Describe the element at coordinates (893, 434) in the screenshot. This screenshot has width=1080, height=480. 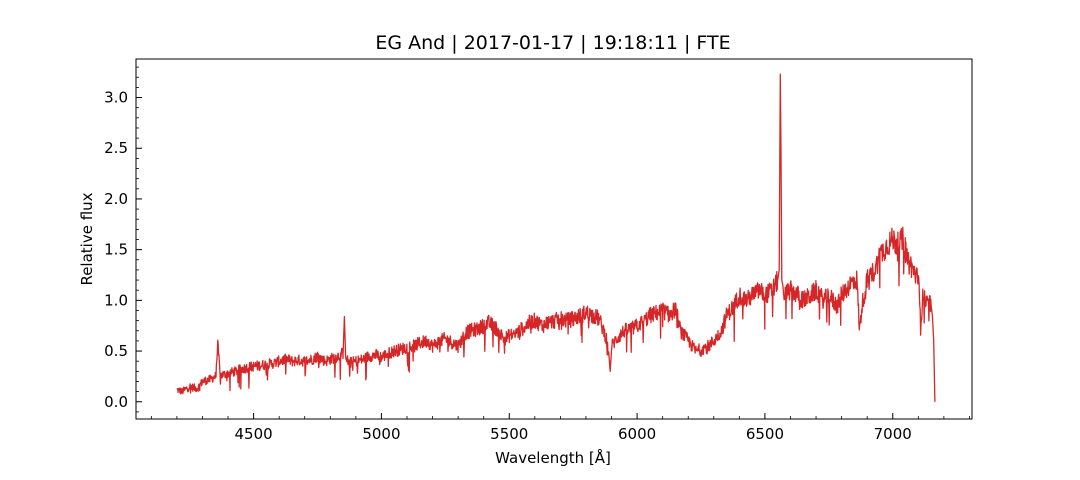
I see `x-tick-label: 7000` at that location.